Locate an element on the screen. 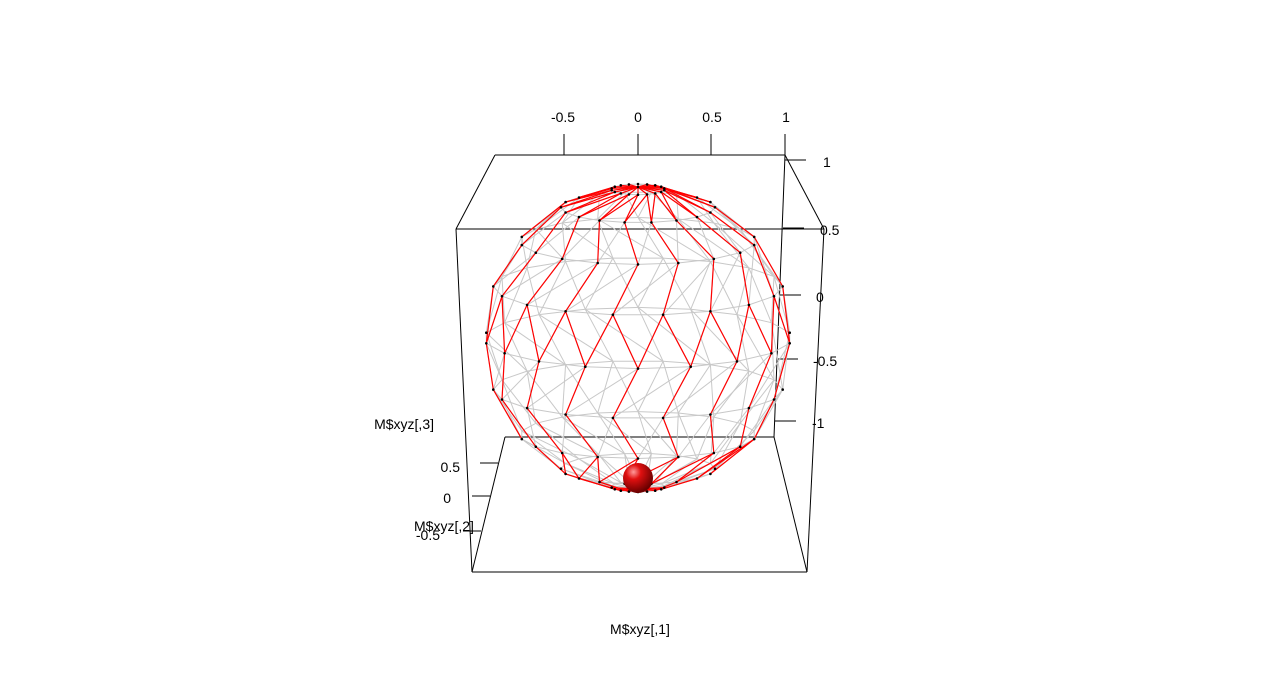 This screenshot has height=698, width=1280. x-tick-label: 1 is located at coordinates (786, 117).